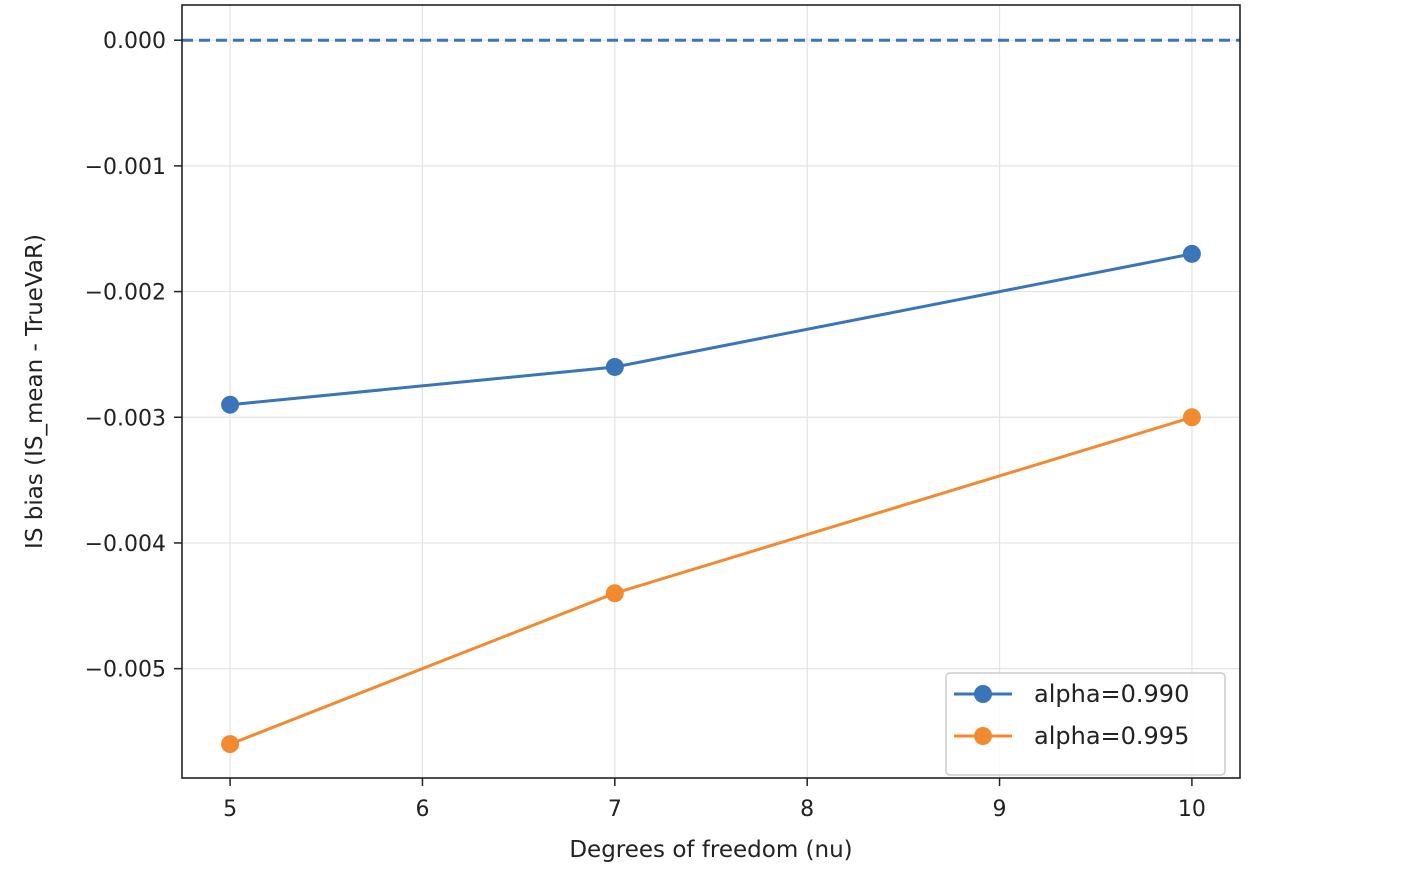  Describe the element at coordinates (133, 356) in the screenshot. I see `y-axis-ticks: 0.000 −0.001 −0.002 −0.003 −0.004 −0.005` at that location.